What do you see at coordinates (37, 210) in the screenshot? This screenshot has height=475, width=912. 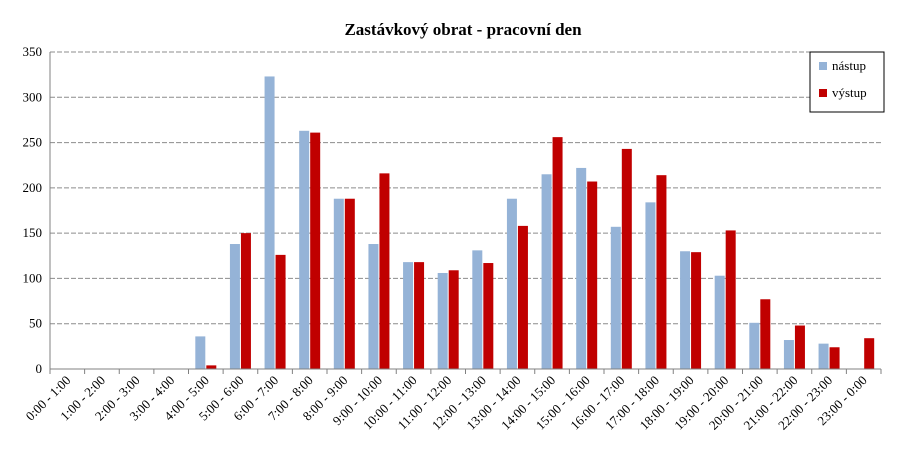 I see `y-axis: 0 50 100 150 200 250 300 350` at bounding box center [37, 210].